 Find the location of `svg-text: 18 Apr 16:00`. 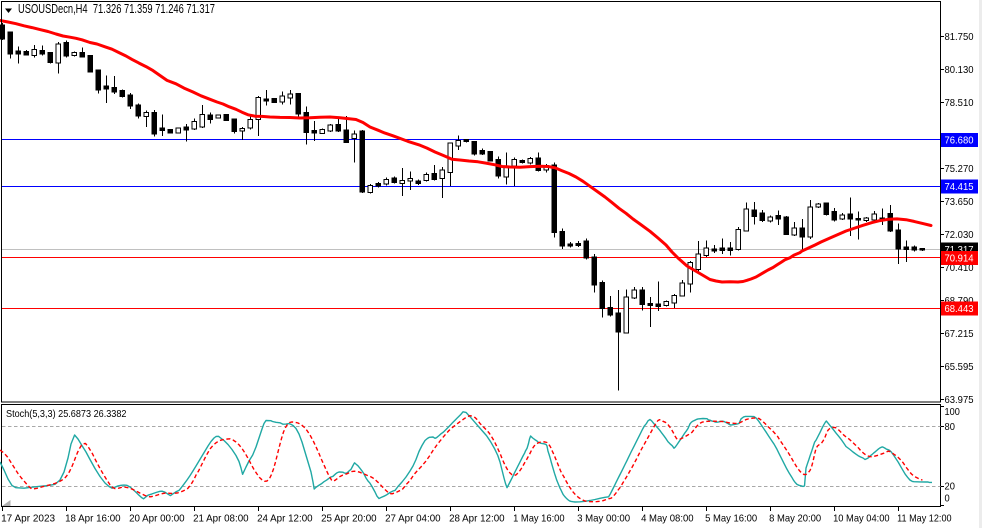

svg-text: 18 Apr 16:00 is located at coordinates (93, 518).